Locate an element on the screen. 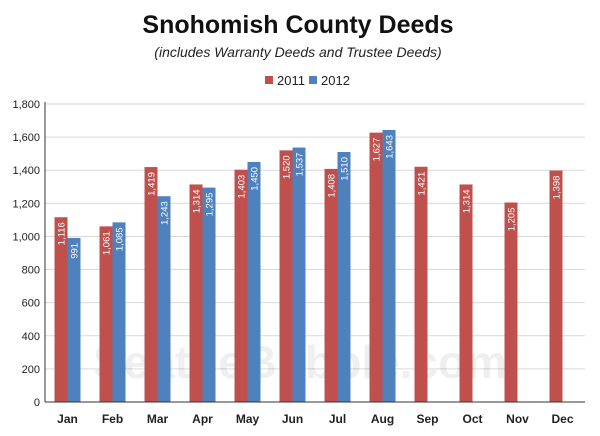 Image resolution: width=600 pixels, height=436 pixels. data-label: 1,537 is located at coordinates (300, 165).